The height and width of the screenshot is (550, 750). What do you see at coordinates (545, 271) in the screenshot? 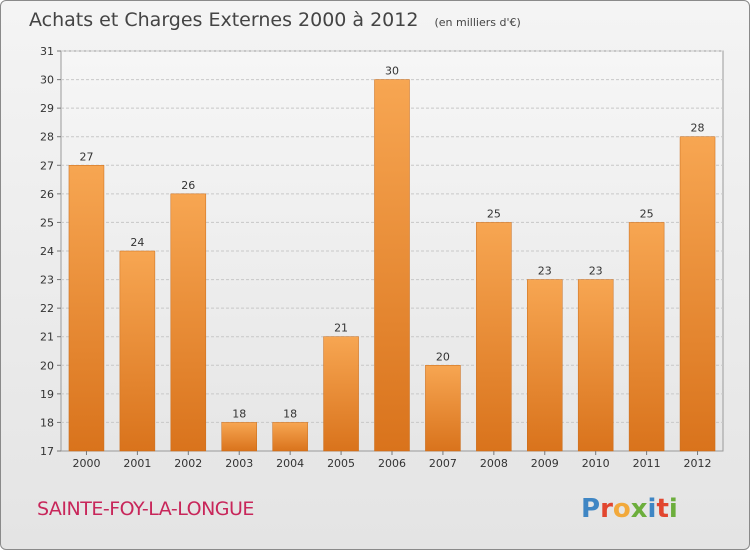
I see `value-label-2009: 23` at bounding box center [545, 271].